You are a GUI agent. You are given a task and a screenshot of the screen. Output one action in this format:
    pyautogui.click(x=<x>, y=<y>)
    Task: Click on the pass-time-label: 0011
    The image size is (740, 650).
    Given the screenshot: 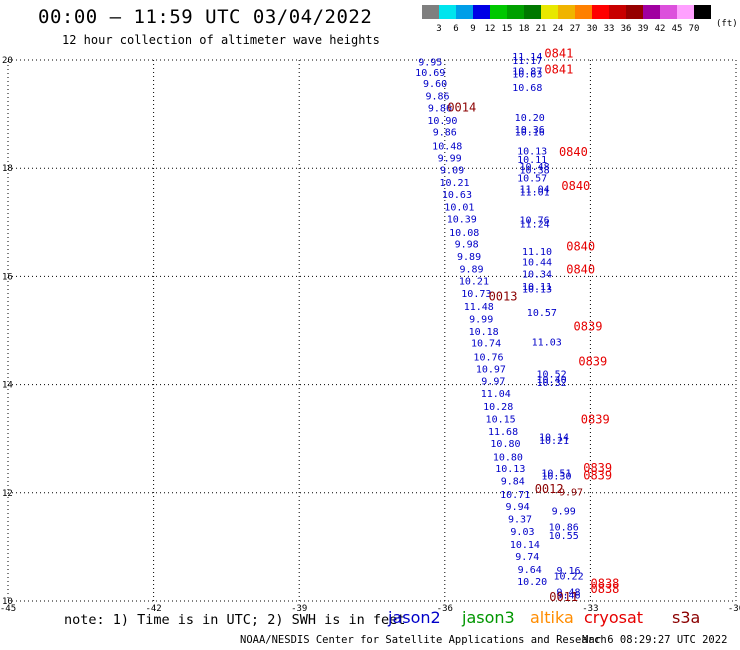 What is the action you would take?
    pyautogui.click(x=563, y=597)
    